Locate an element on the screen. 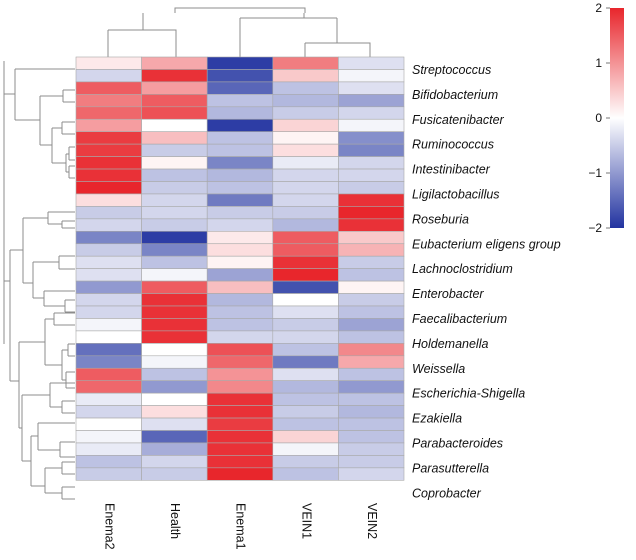  row-label: Fusicatenibacter is located at coordinates (458, 120).